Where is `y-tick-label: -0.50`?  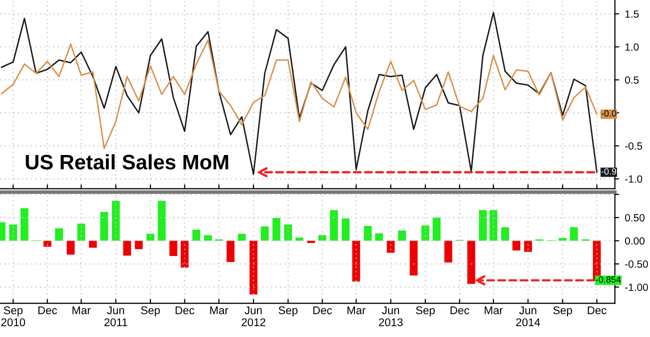 y-tick-label: -0.50 is located at coordinates (636, 264).